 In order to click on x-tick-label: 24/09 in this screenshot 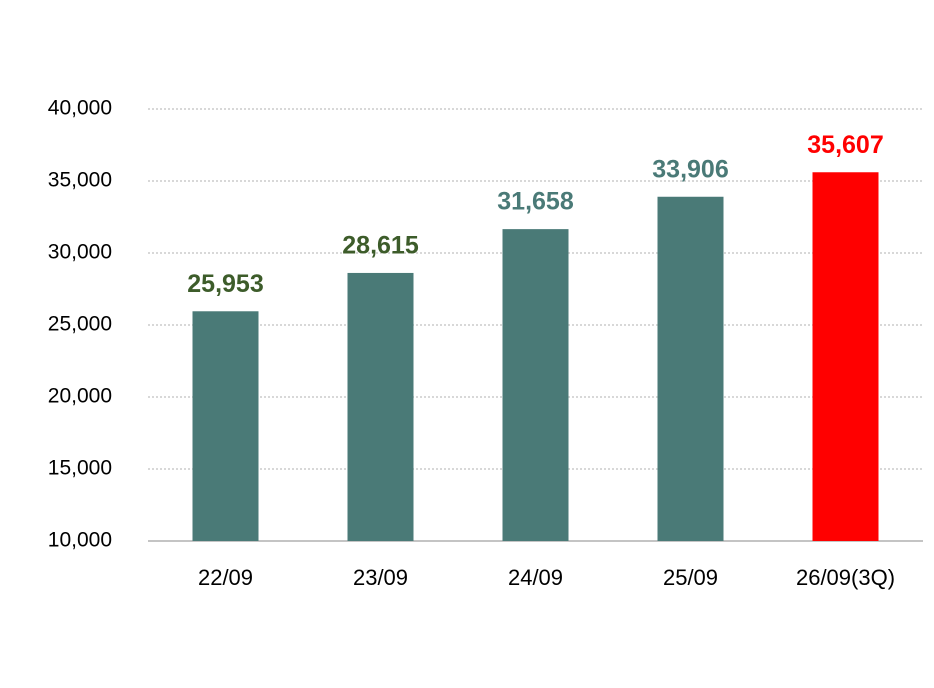, I will do `click(535, 577)`.